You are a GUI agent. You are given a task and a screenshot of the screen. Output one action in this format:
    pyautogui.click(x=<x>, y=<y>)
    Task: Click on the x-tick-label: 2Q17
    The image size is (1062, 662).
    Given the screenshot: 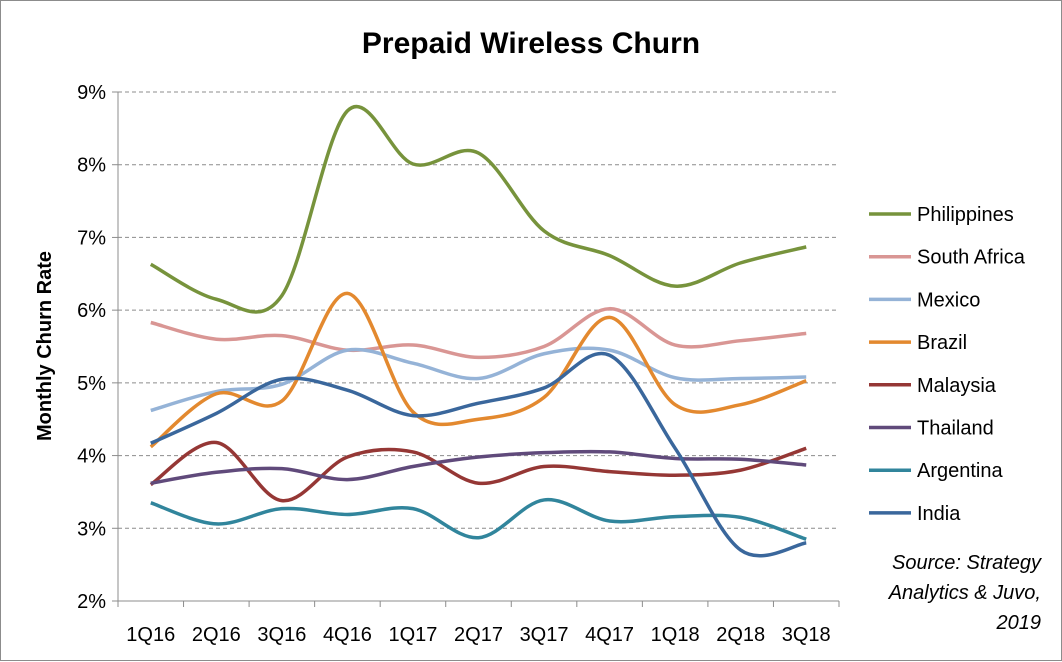 What is the action you would take?
    pyautogui.click(x=478, y=635)
    